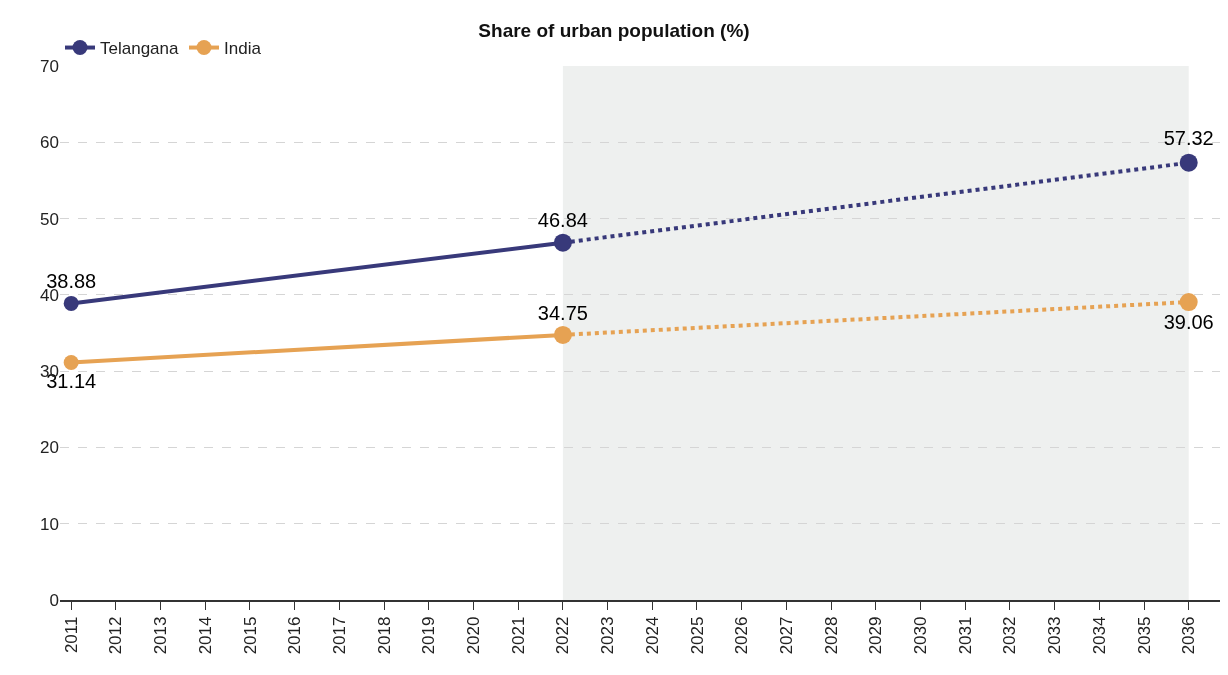 Image resolution: width=1228 pixels, height=675 pixels. Describe the element at coordinates (205, 635) in the screenshot. I see `x-tick-label: 2014` at that location.